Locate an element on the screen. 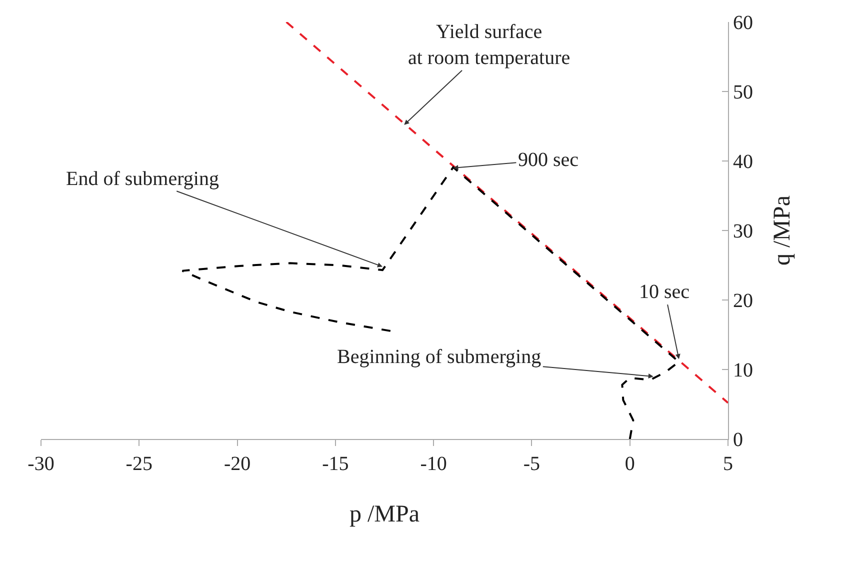 This screenshot has height=565, width=860. y-tick-label: 10 is located at coordinates (743, 371).